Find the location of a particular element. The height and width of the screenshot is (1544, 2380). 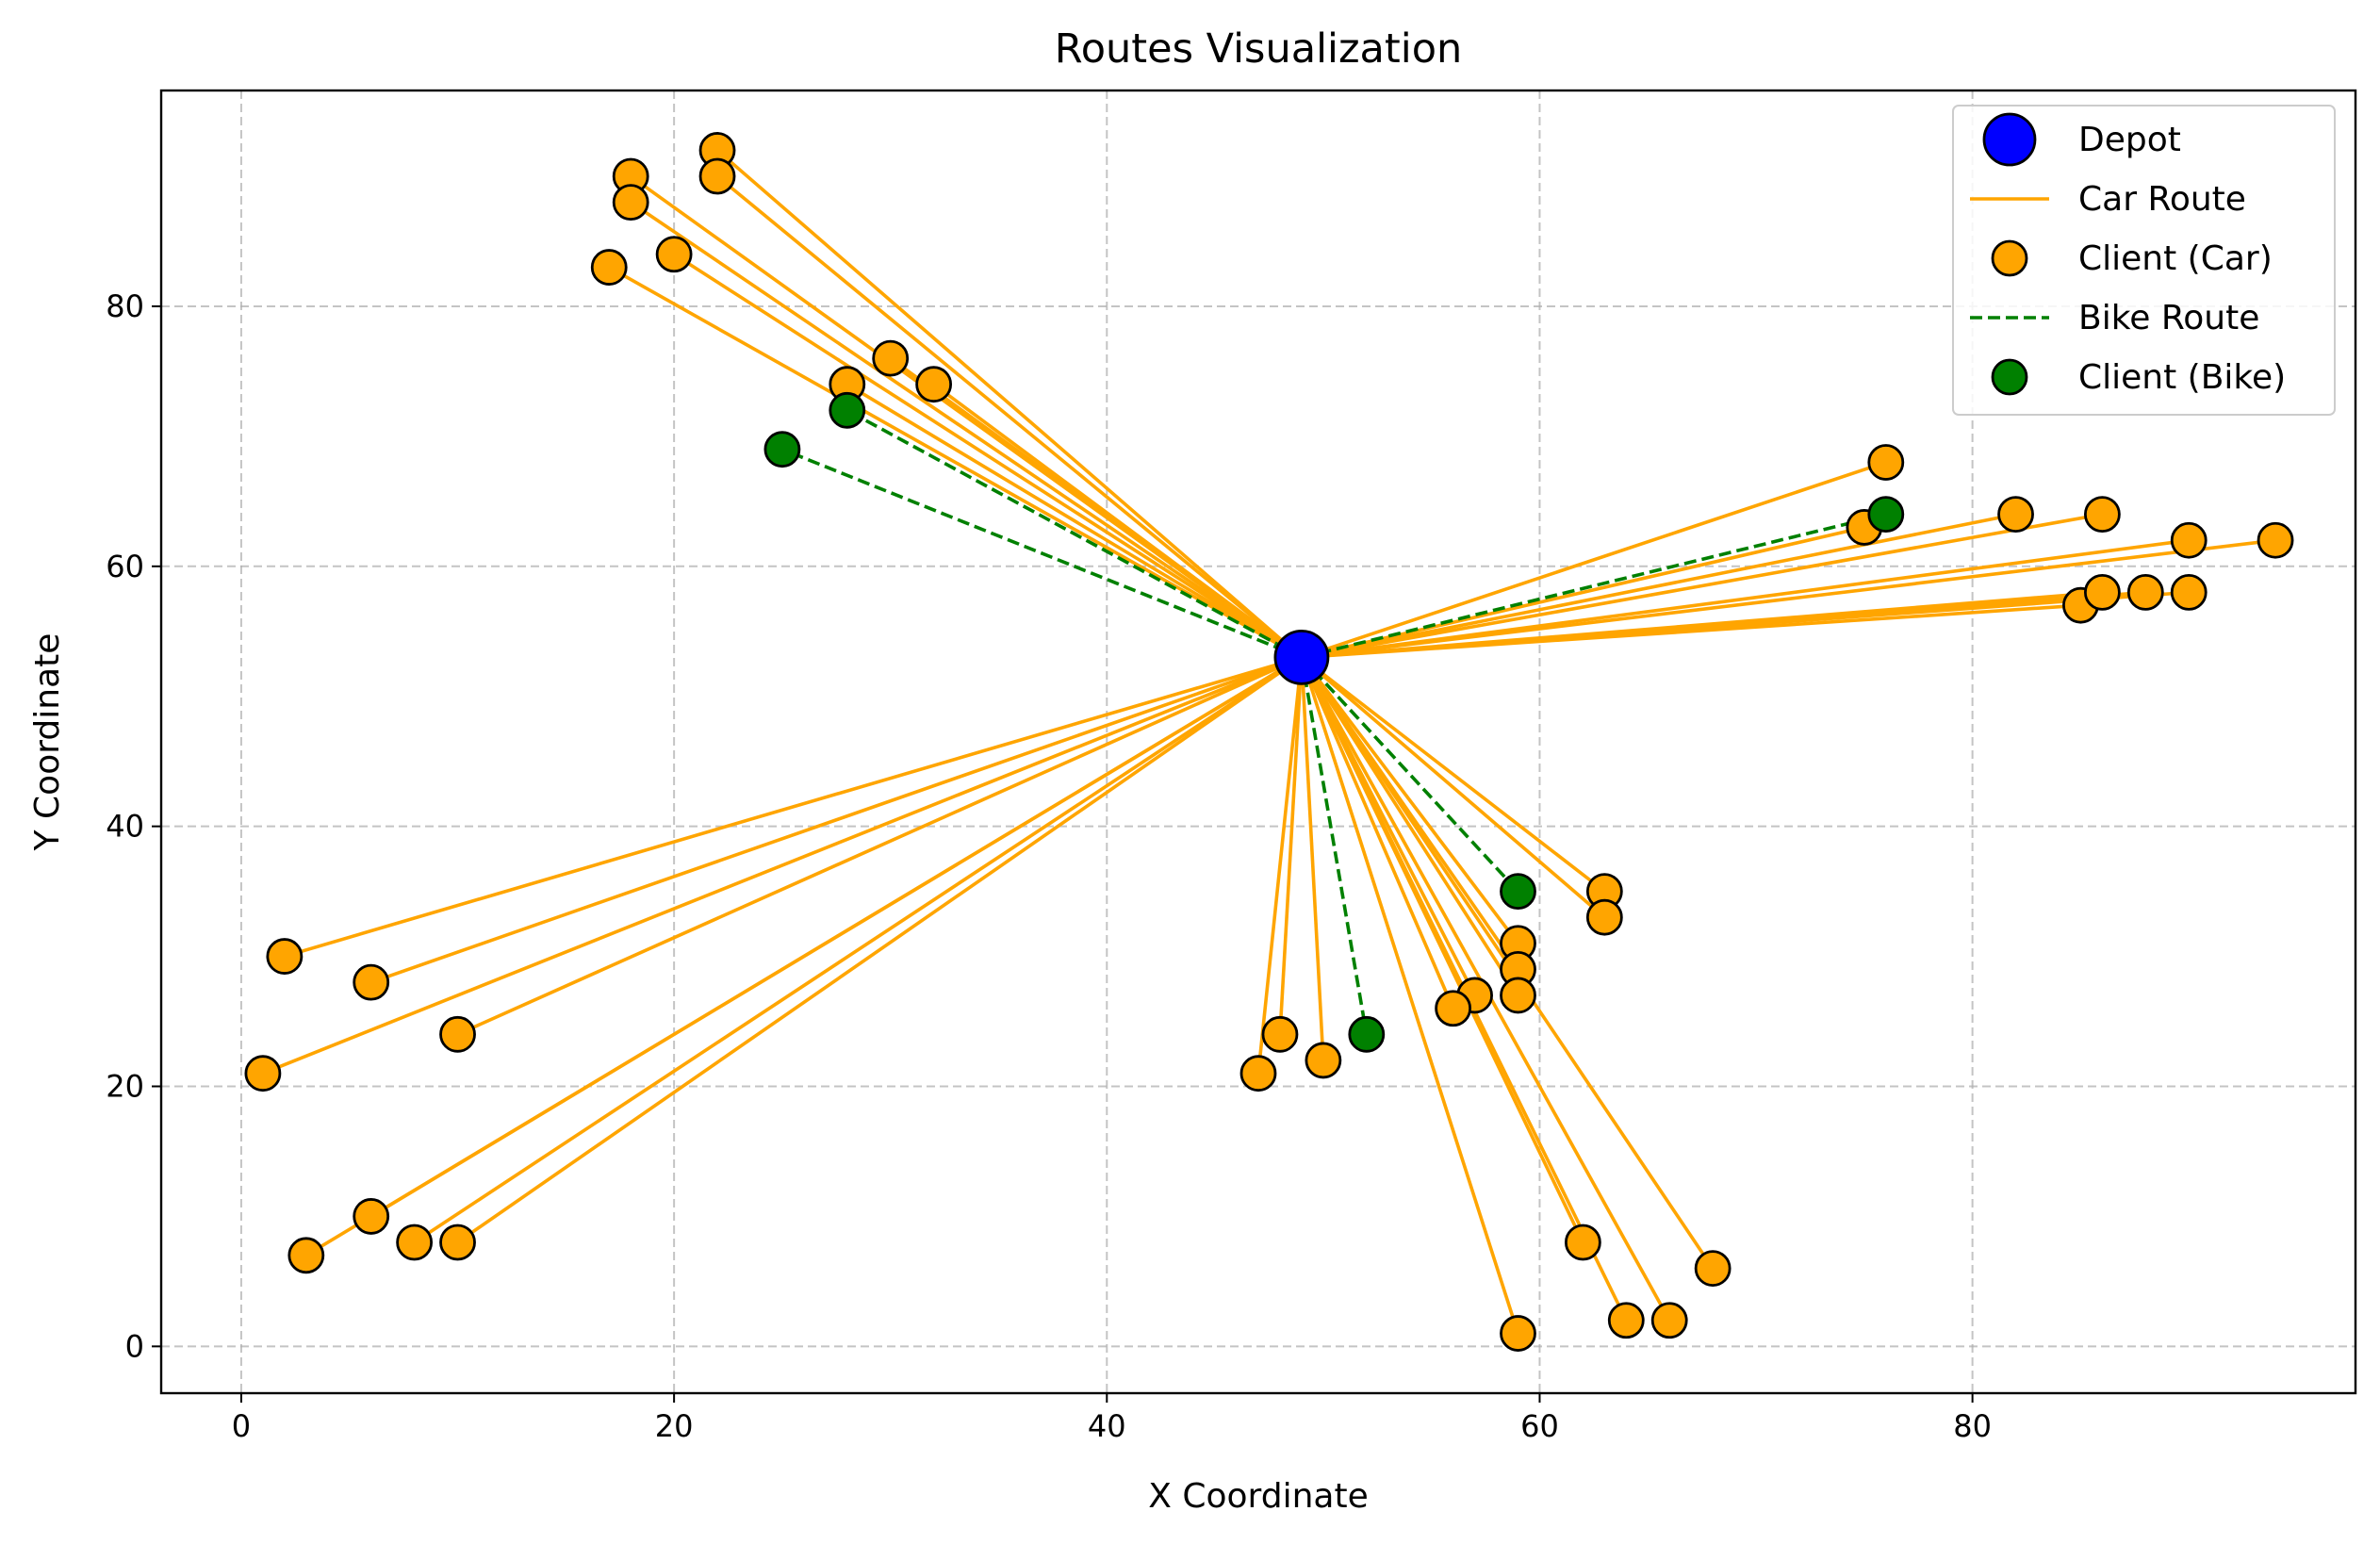

y-tick-label: 60 is located at coordinates (125, 566).